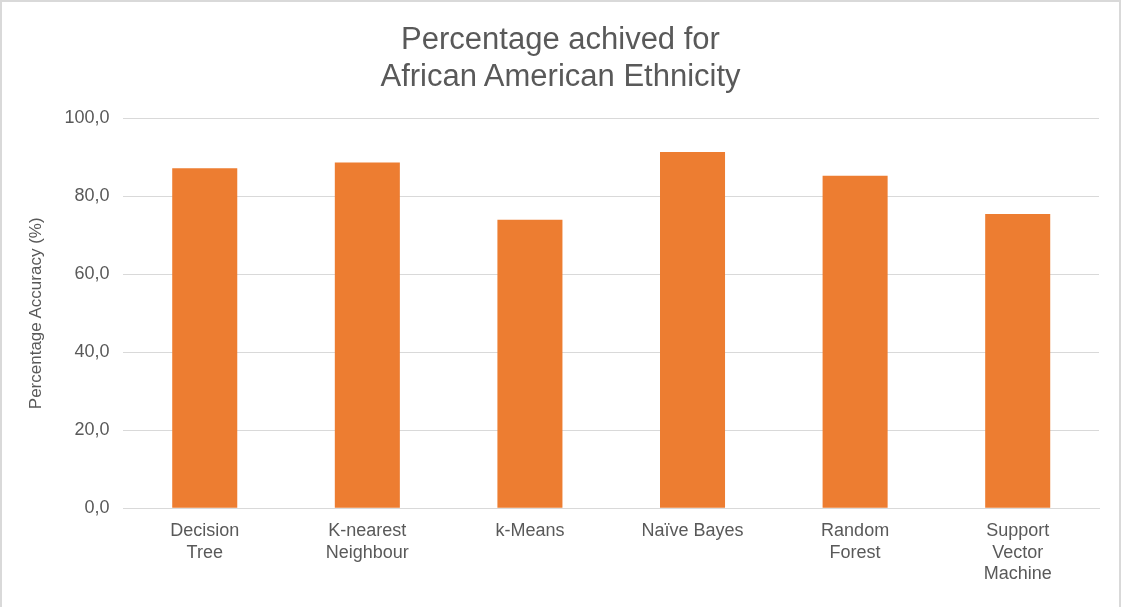 This screenshot has width=1121, height=607. What do you see at coordinates (1017, 551) in the screenshot?
I see `x-tick-label: Support Vector Machine` at bounding box center [1017, 551].